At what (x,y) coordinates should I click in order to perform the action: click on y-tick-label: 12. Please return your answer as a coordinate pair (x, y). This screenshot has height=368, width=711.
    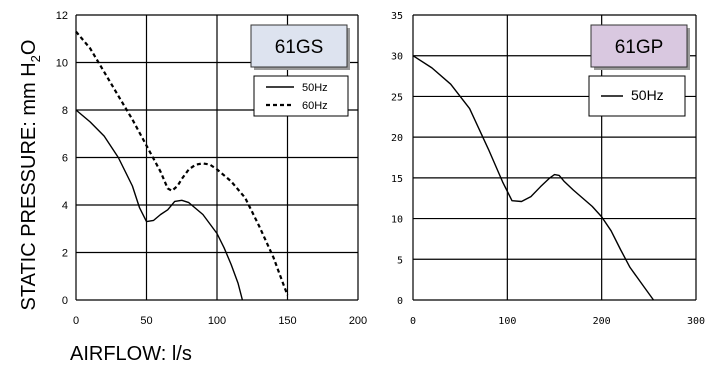
    Looking at the image, I should click on (62, 16).